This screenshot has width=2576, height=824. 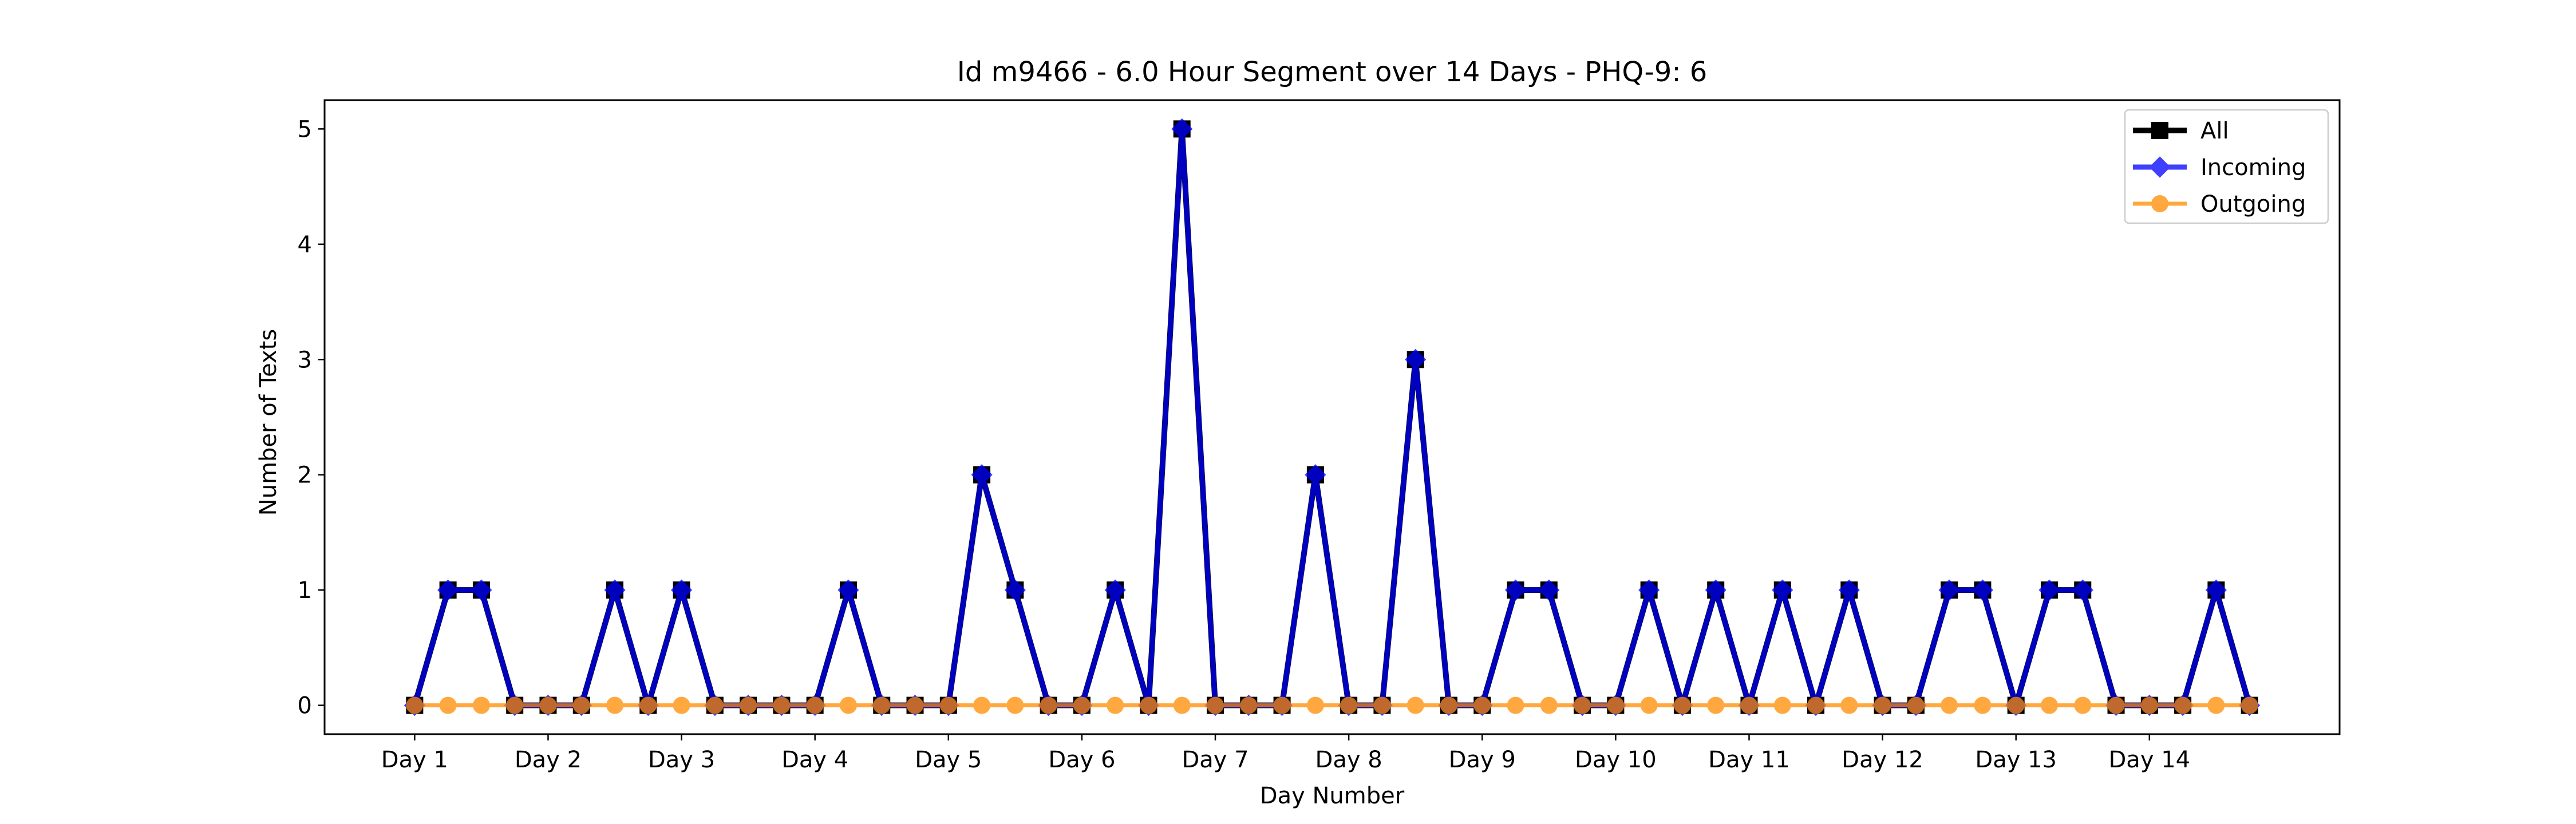 I want to click on x-tick-label: Day 13, so click(x=2016, y=760).